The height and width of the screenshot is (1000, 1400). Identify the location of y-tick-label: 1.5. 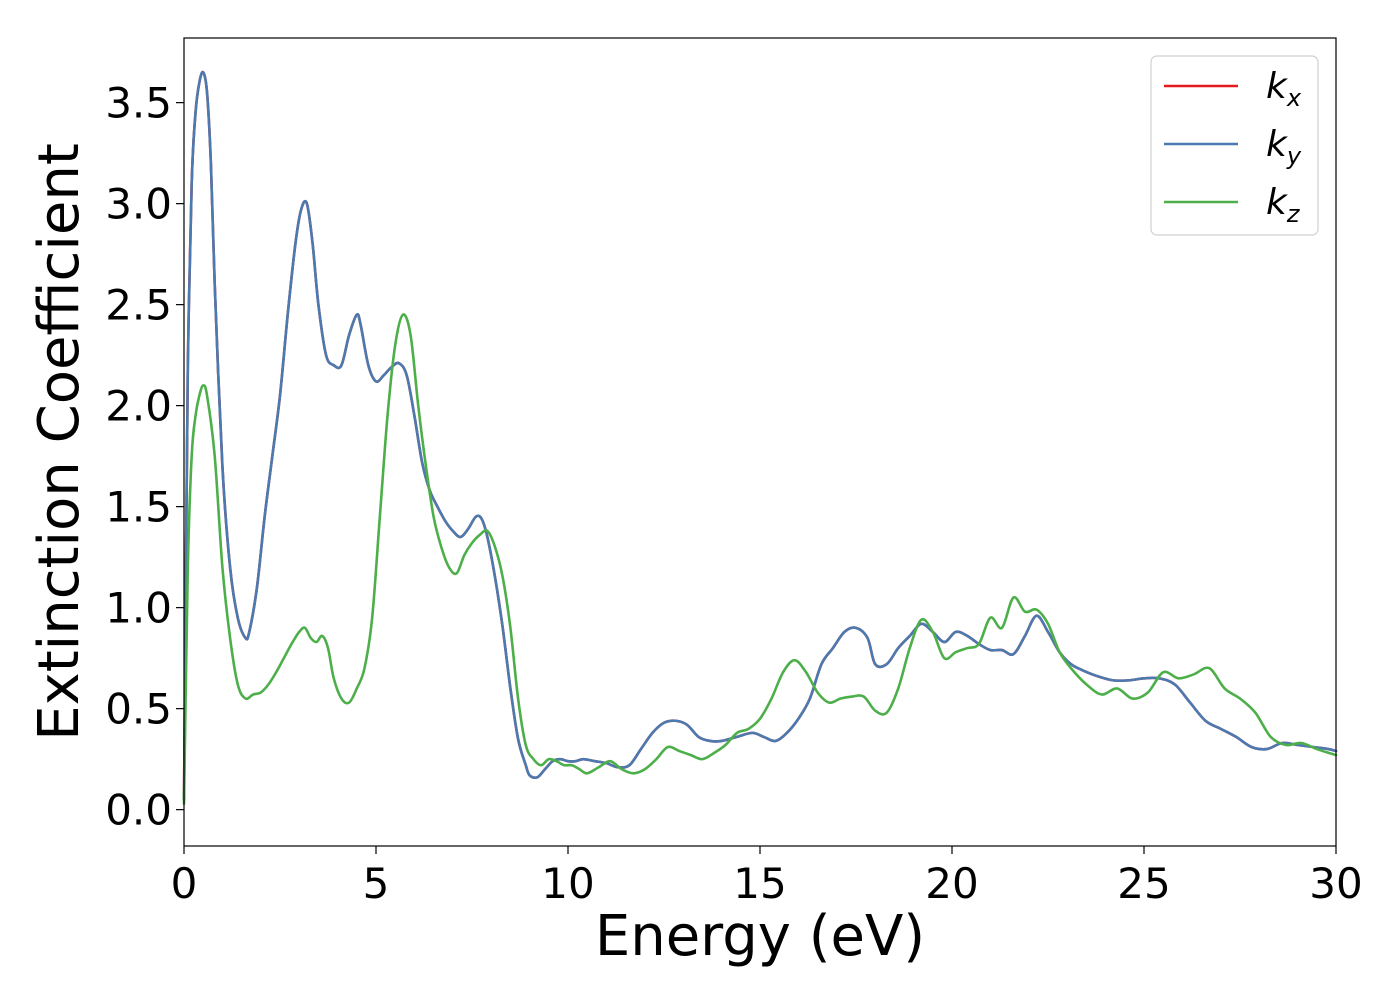
(138, 507).